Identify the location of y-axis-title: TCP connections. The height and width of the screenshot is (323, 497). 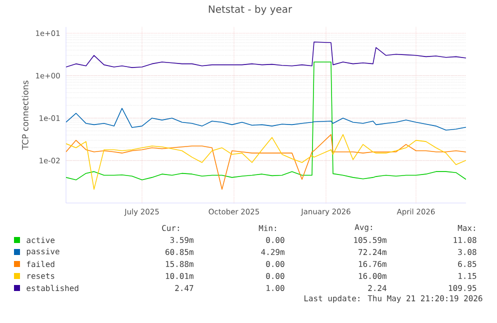
(25, 115).